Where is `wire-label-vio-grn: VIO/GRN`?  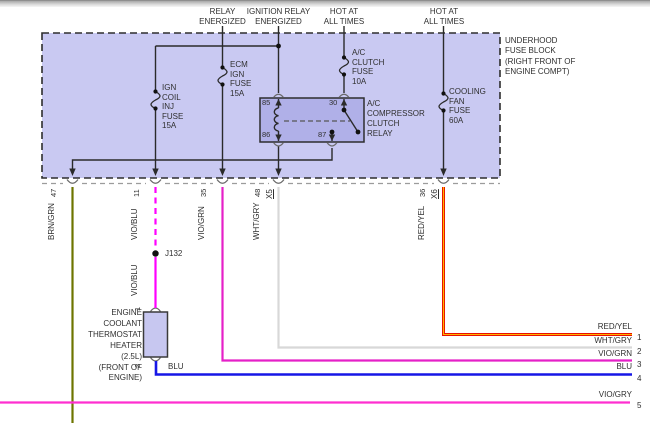 wire-label-vio-grn: VIO/GRN is located at coordinates (201, 223).